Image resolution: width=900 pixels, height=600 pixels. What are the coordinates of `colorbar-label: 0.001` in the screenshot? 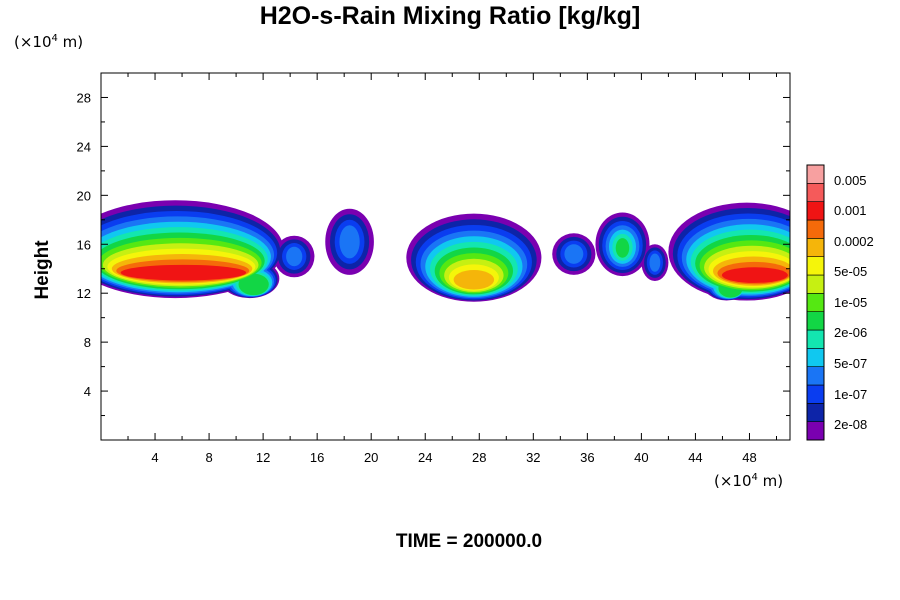 It's located at (850, 210).